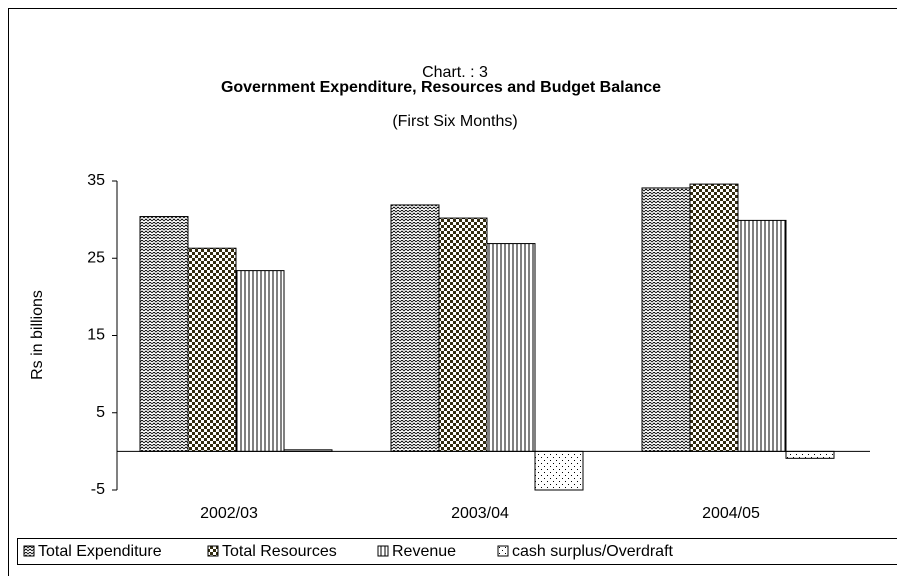 This screenshot has height=576, width=897. I want to click on y-tick-label: 25, so click(96, 257).